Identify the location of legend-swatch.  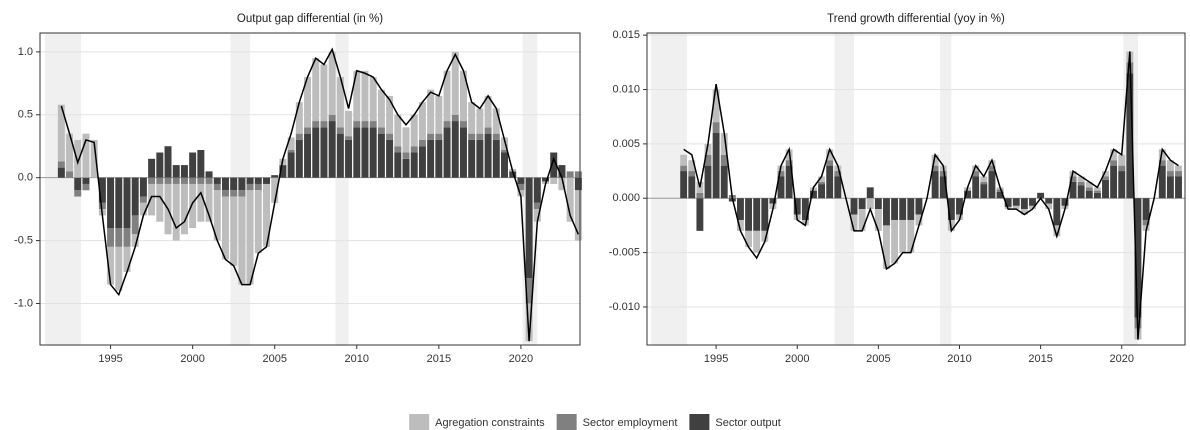
(699, 422).